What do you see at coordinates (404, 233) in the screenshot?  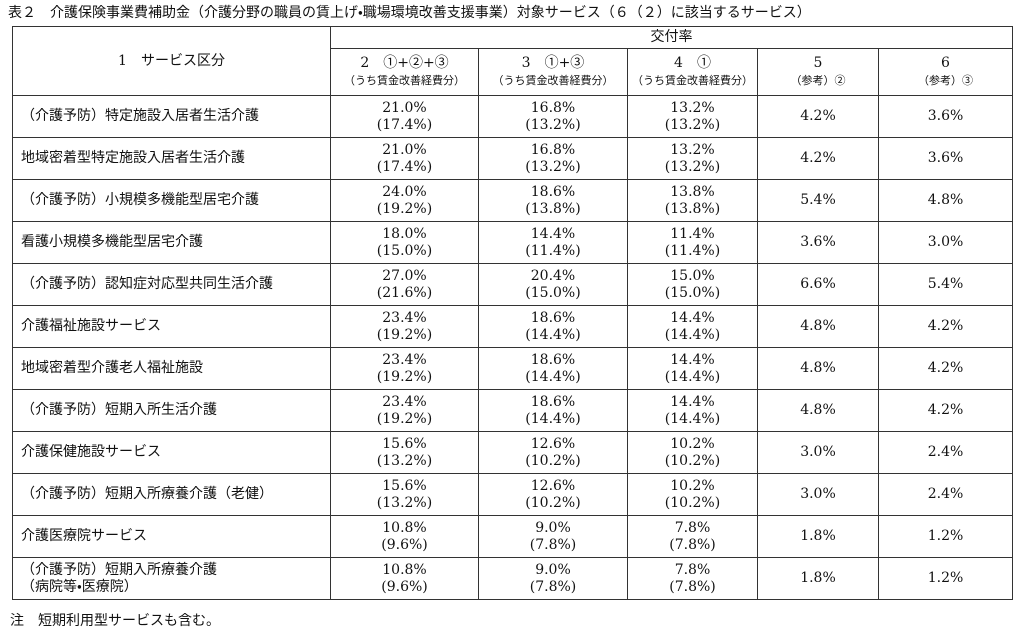 I see `rate: 18.0%` at bounding box center [404, 233].